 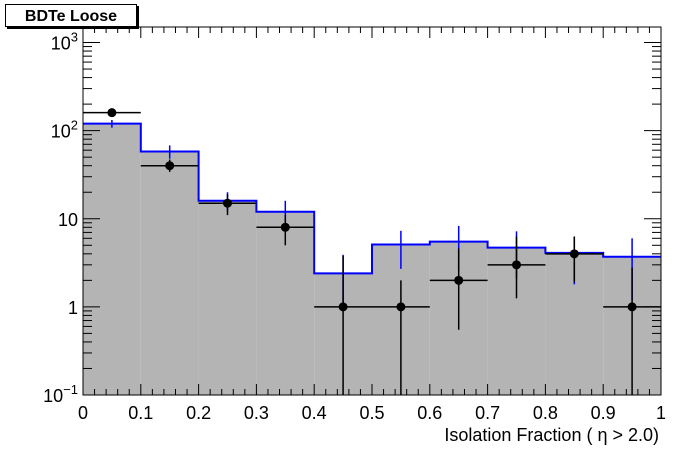 What do you see at coordinates (64, 130) in the screenshot?
I see `y-tick-label: 10²` at bounding box center [64, 130].